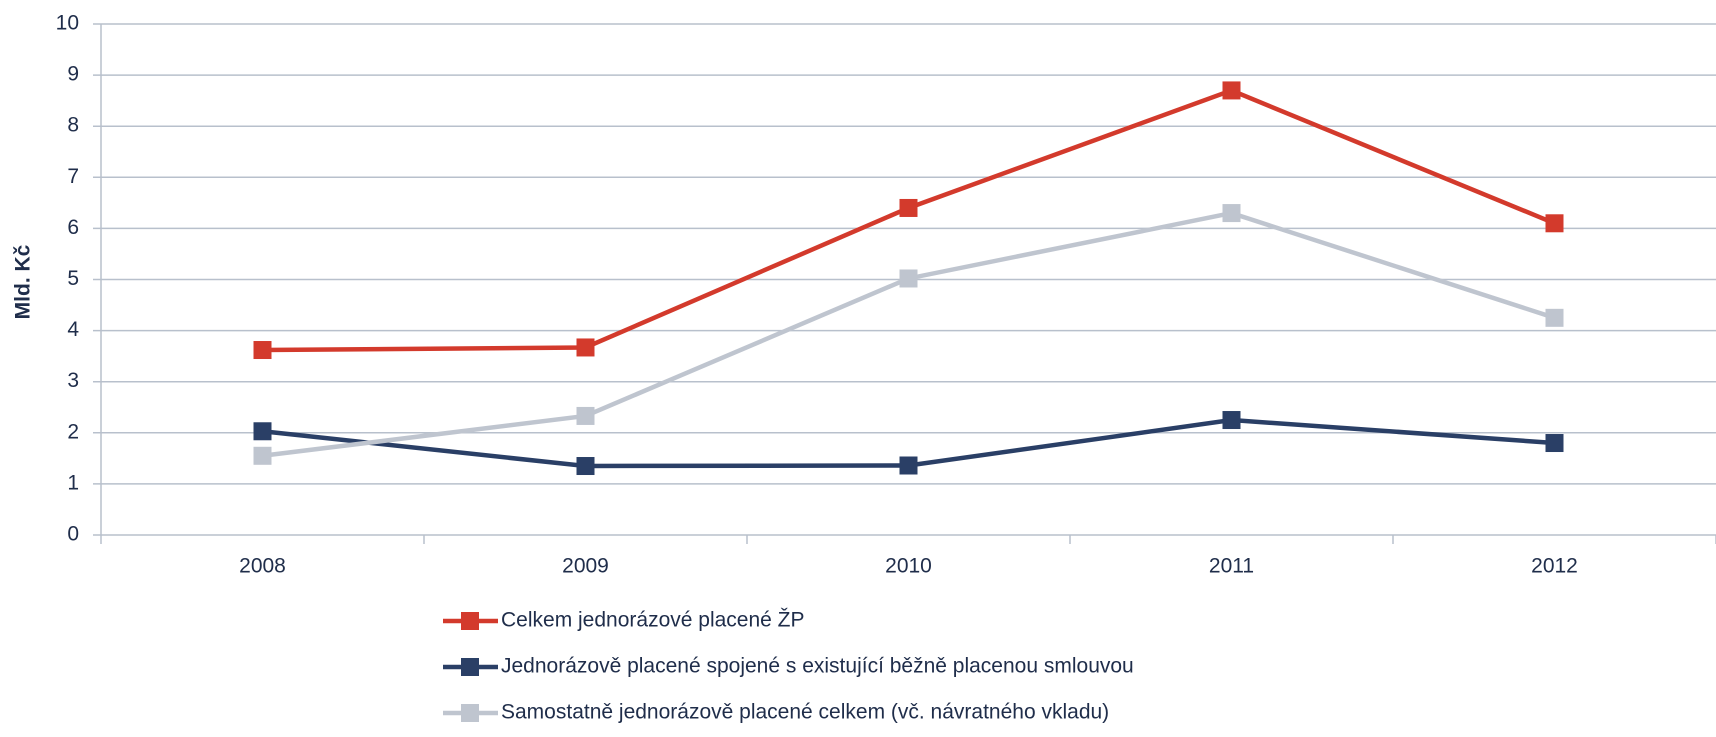 The image size is (1716, 737). I want to click on y-tick-label: 8, so click(73, 125).